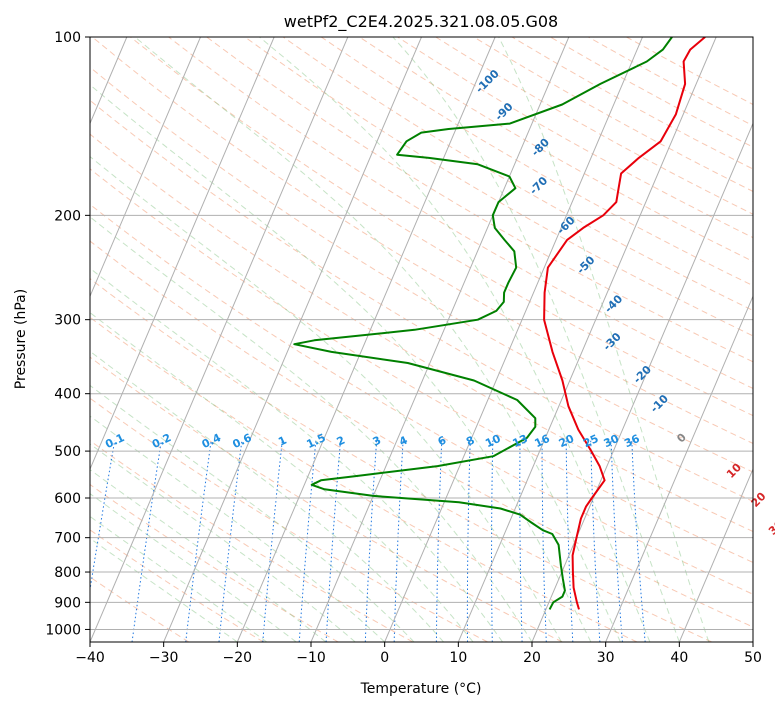 The width and height of the screenshot is (775, 708). What do you see at coordinates (90, 658) in the screenshot?
I see `x-tick-label: −40` at bounding box center [90, 658].